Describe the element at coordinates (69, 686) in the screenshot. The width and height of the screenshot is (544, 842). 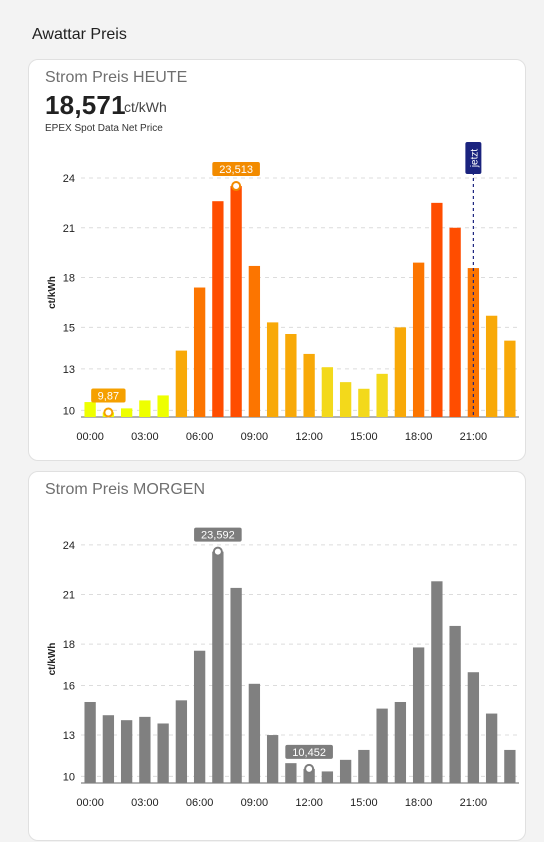
I see `y-tick-label: 16` at that location.